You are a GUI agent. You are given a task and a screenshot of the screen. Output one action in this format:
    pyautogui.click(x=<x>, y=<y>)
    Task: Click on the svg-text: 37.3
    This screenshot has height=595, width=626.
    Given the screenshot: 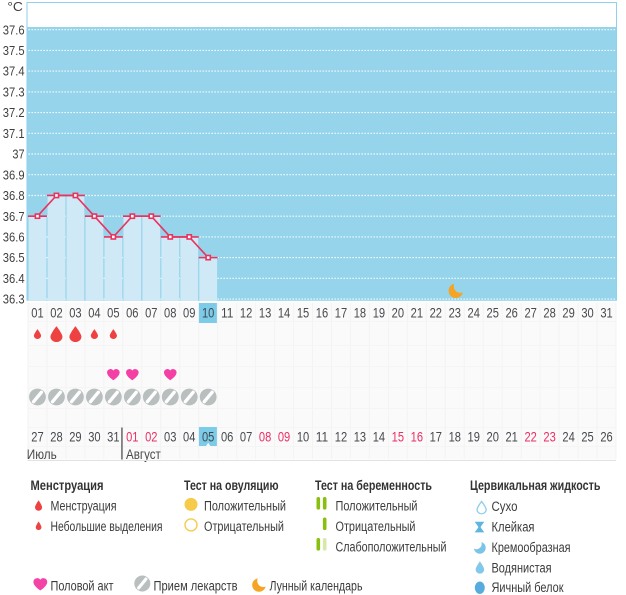 What is the action you would take?
    pyautogui.click(x=14, y=91)
    